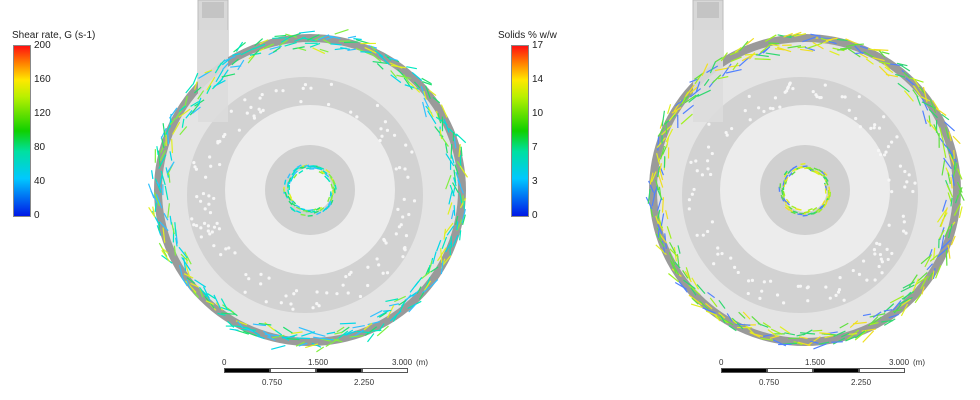  What do you see at coordinates (339, 370) in the screenshot?
I see `scale-segment` at bounding box center [339, 370].